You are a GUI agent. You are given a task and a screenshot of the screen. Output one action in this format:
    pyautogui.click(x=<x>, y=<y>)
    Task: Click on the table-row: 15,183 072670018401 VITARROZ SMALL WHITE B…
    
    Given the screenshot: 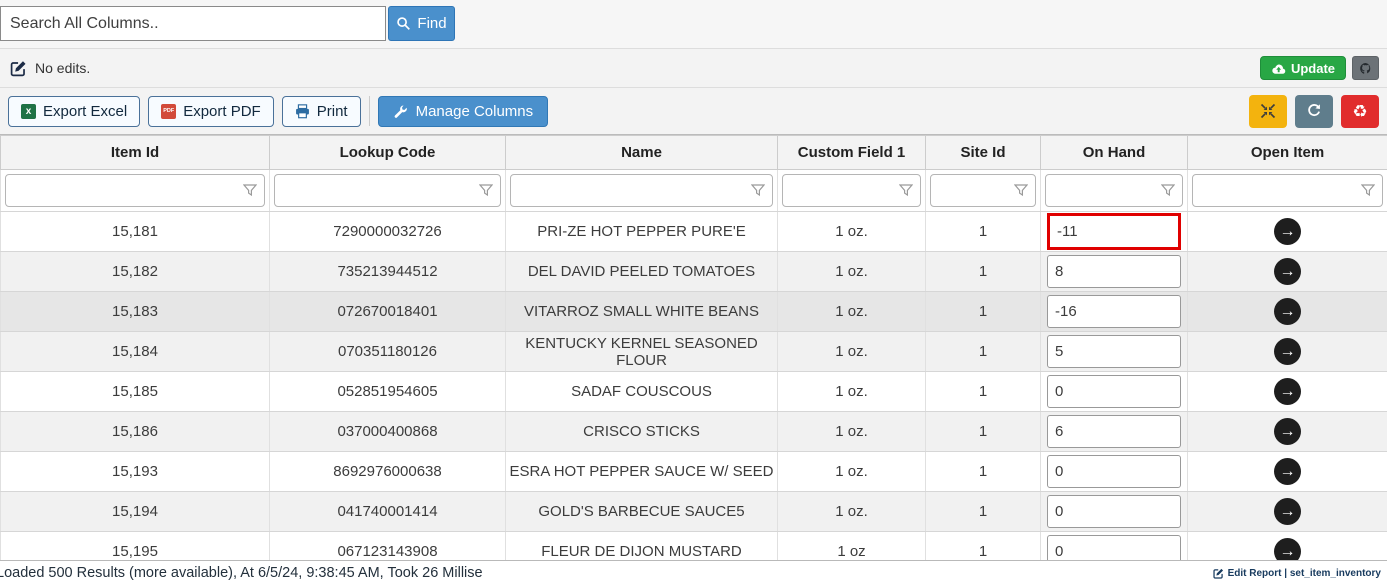 What is the action you would take?
    pyautogui.click(x=693, y=311)
    